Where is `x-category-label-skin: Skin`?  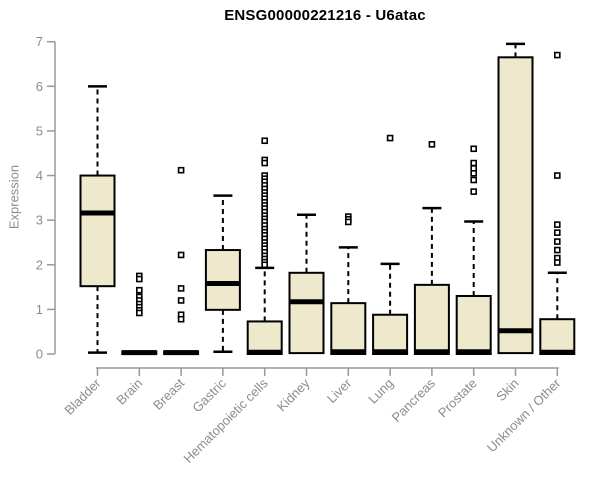
x-category-label-skin: Skin is located at coordinates (507, 390).